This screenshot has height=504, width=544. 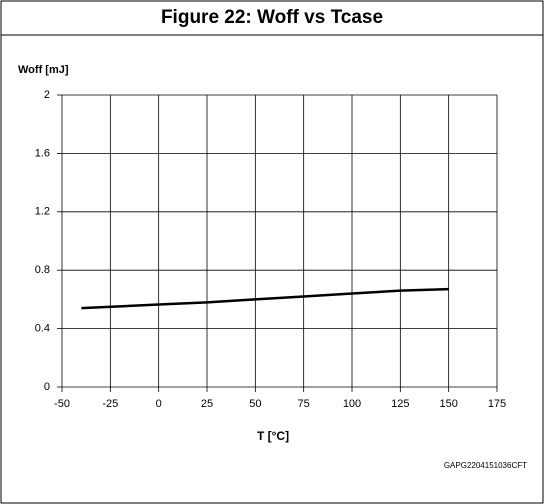 What do you see at coordinates (265, 298) in the screenshot?
I see `data-line` at bounding box center [265, 298].